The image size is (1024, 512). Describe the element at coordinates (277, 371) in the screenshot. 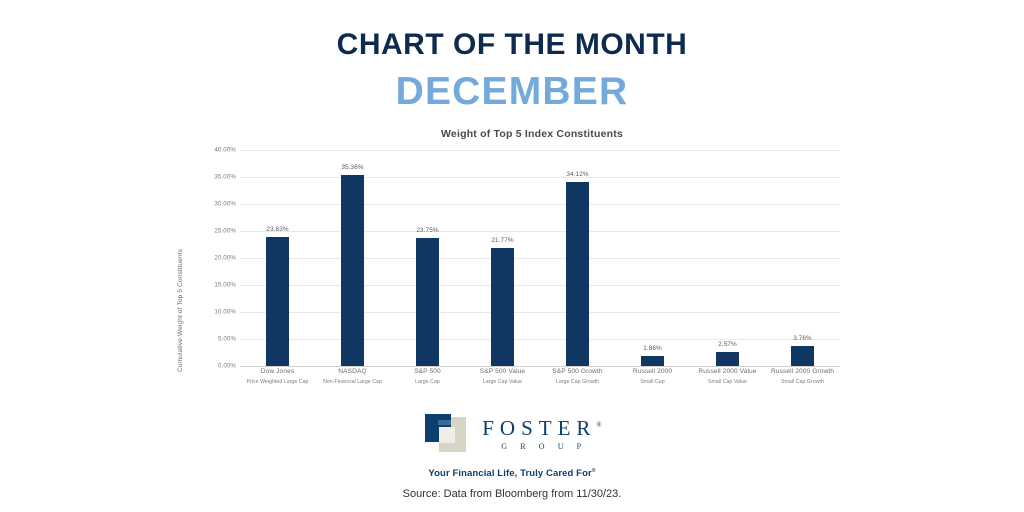

I see `x-axis-category-name: Dow Jones` at that location.